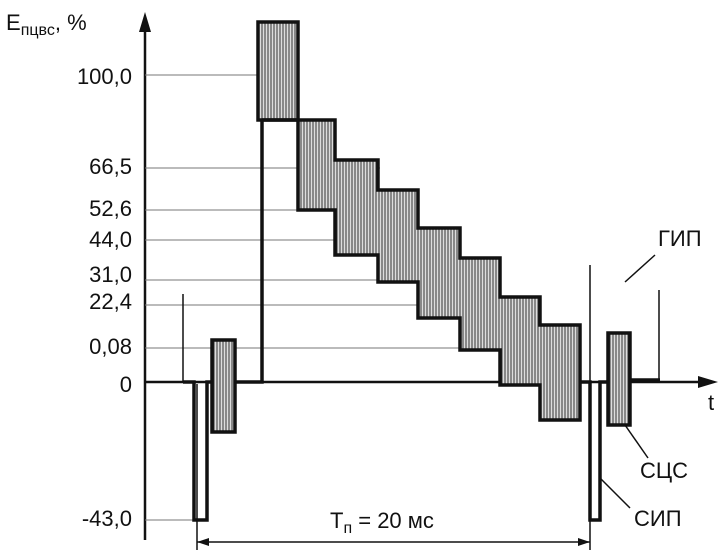  Describe the element at coordinates (658, 518) in the screenshot. I see `callout-label: СИП` at that location.